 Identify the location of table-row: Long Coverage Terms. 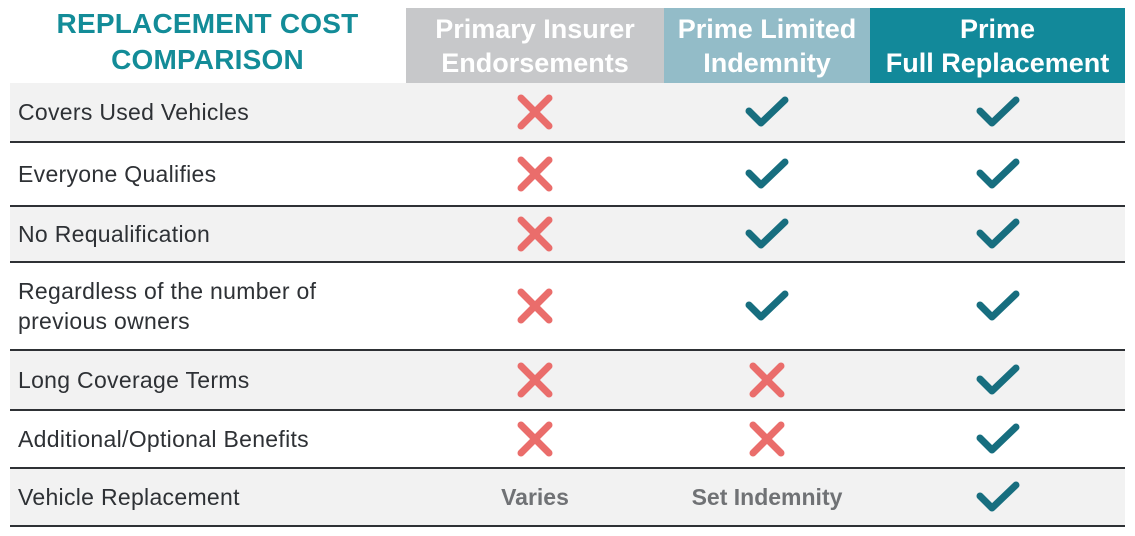
(567, 381).